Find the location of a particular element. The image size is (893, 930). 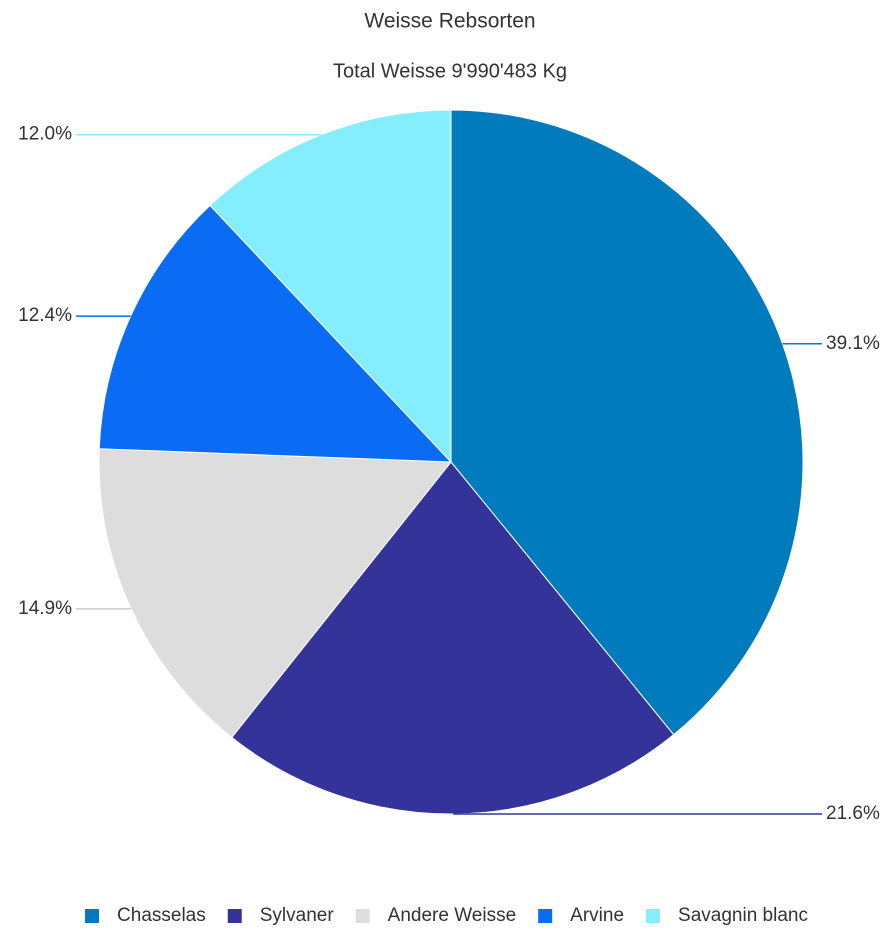

legend-label: Chasselas is located at coordinates (161, 915).